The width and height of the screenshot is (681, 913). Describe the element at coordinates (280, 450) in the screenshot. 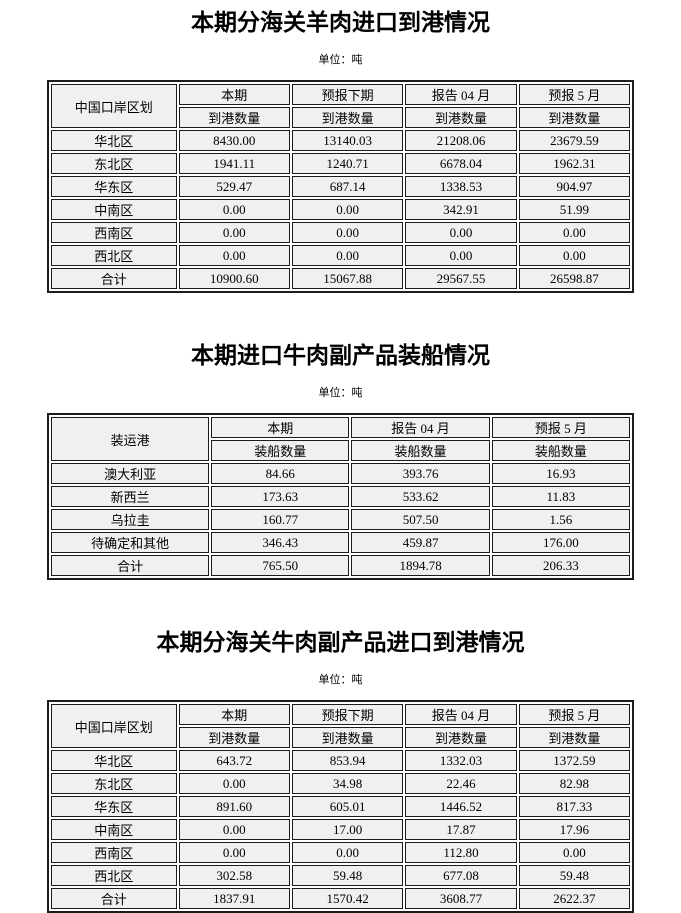

I see `col-sub-header: 装船数量` at that location.